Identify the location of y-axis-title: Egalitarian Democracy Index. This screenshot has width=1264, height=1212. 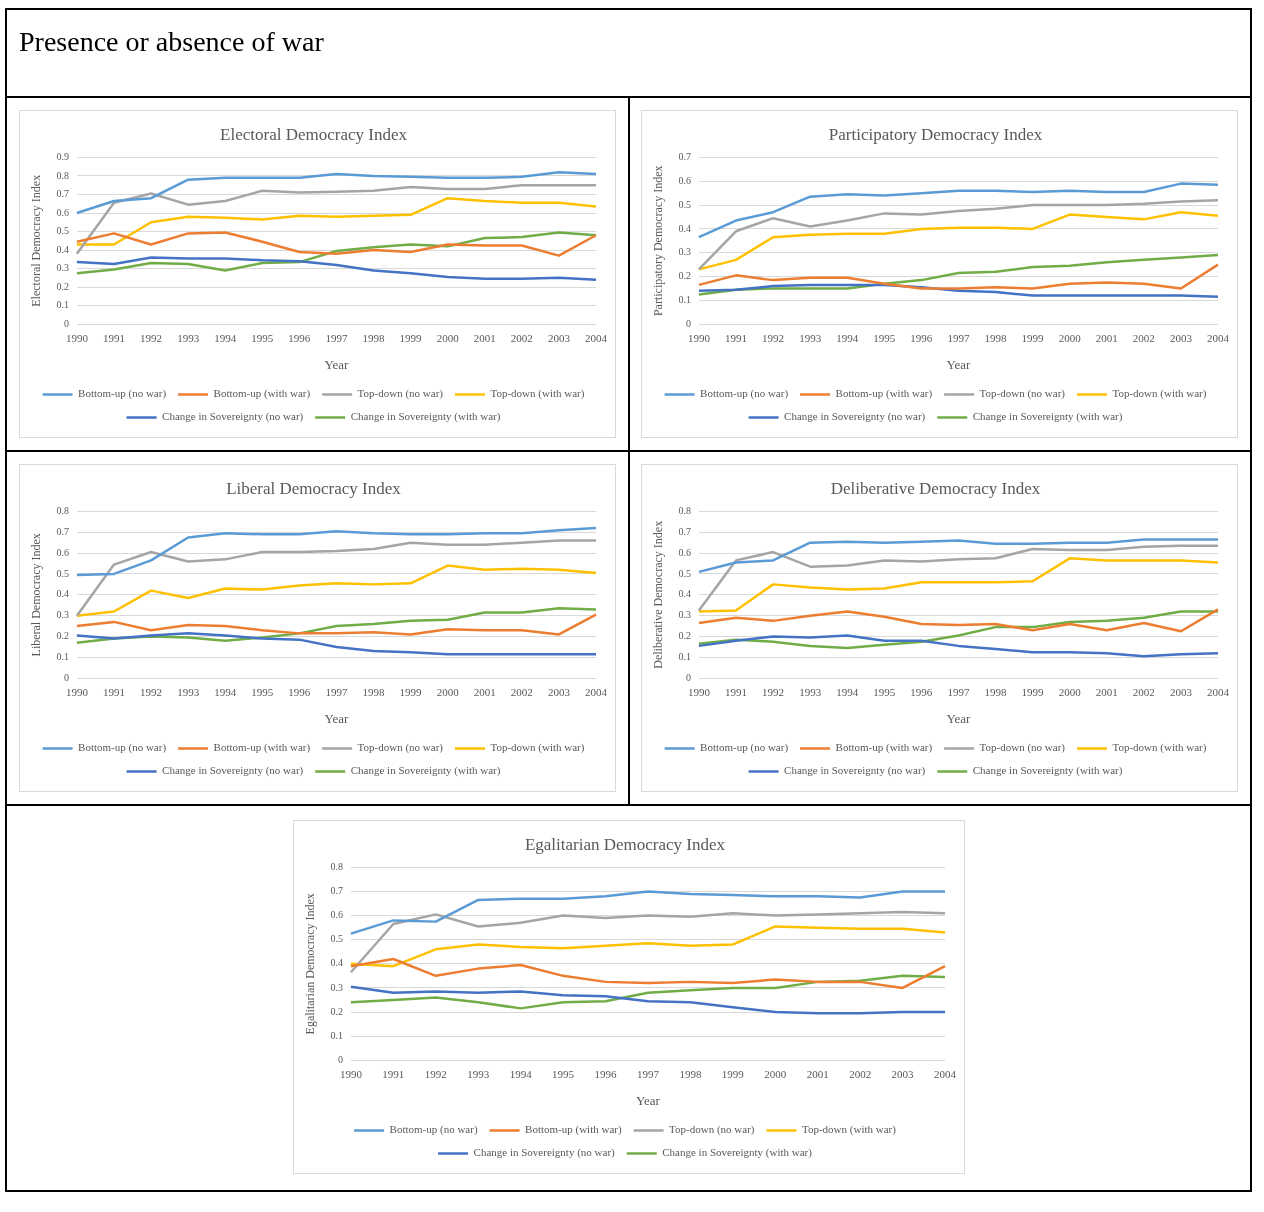
(309, 964).